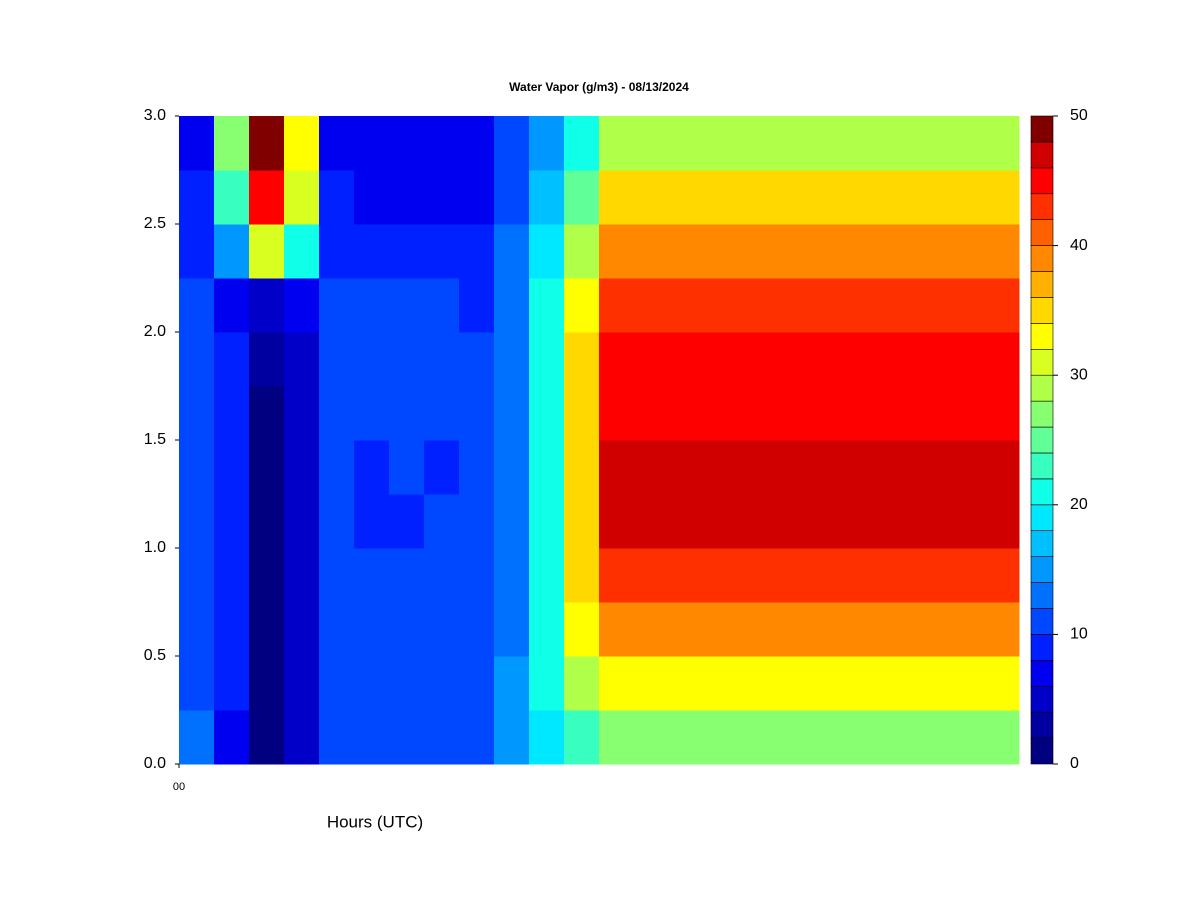 The height and width of the screenshot is (900, 1200). What do you see at coordinates (1079, 245) in the screenshot?
I see `colorbar-tick-label: 40` at bounding box center [1079, 245].